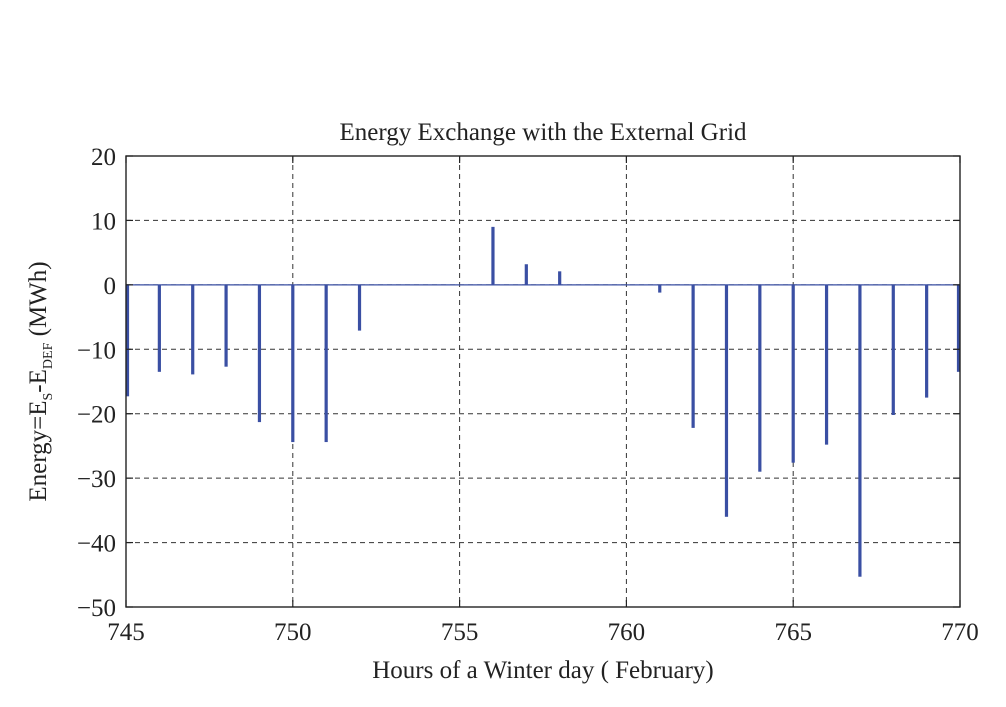  I want to click on y-label-sub1: S, so click(48, 397).